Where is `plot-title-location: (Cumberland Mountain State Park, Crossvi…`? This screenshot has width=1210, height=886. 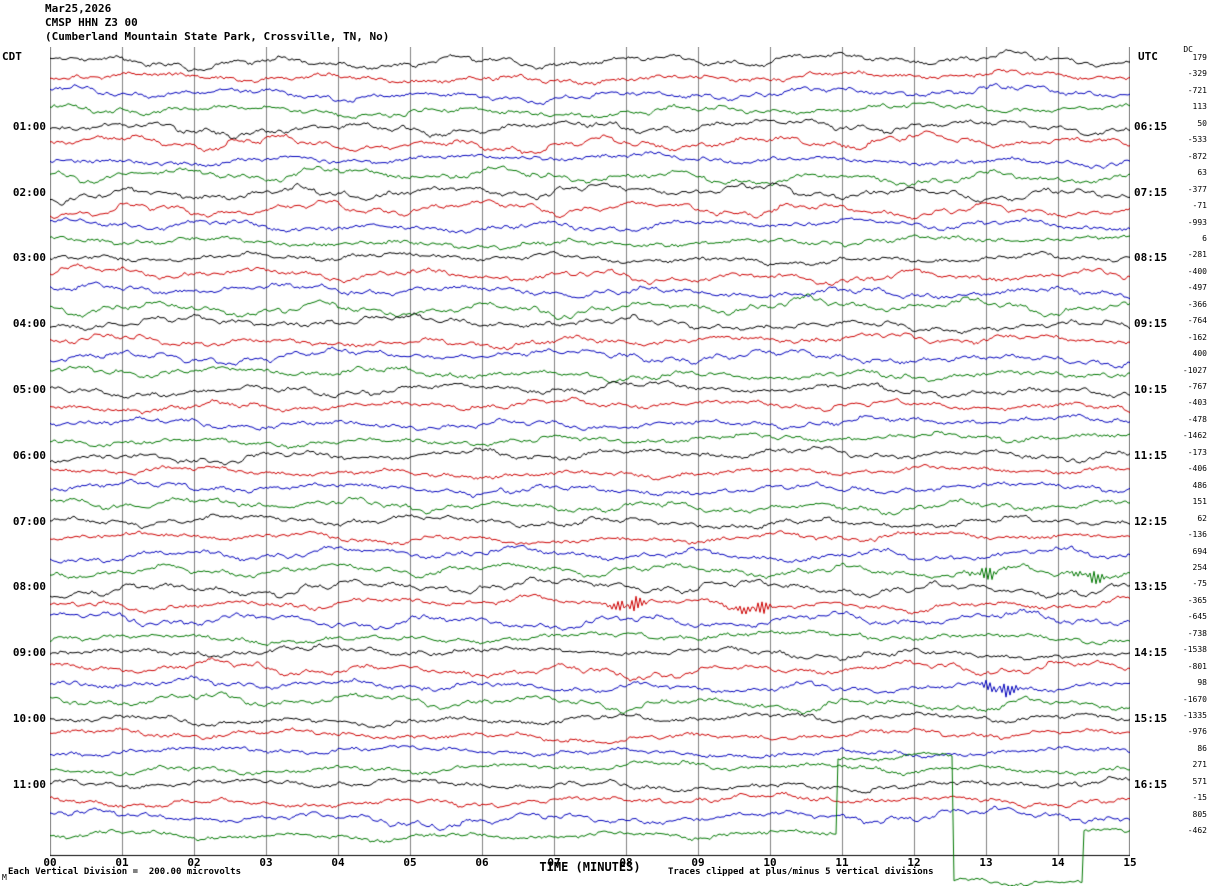
plot-title-location: (Cumberland Mountain State Park, Crossvi… is located at coordinates (217, 36).